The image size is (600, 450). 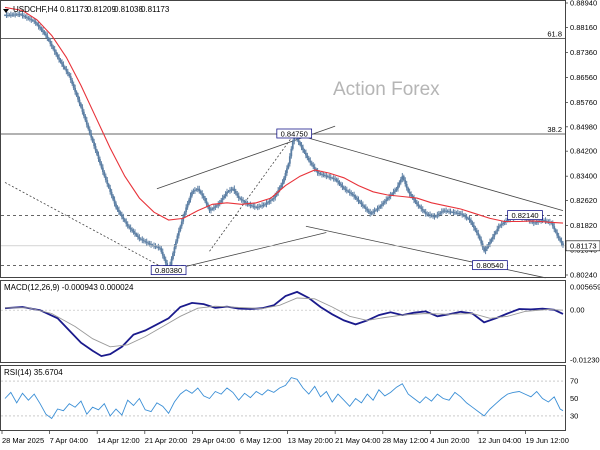 I want to click on trendline, so click(x=425, y=252).